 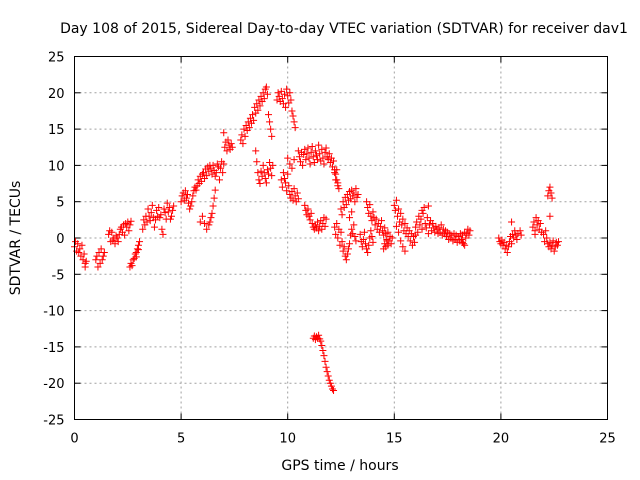 What do you see at coordinates (394, 439) in the screenshot?
I see `x-tick-label: 15` at bounding box center [394, 439].